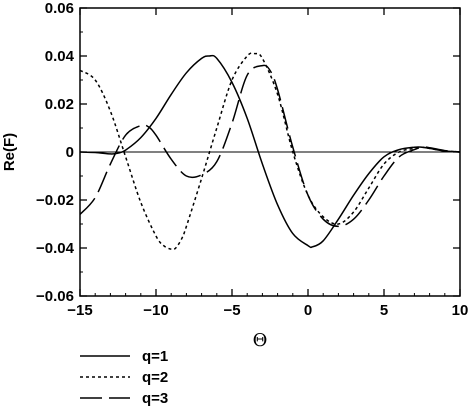  I want to click on y-tick-label: 0.06, so click(59, 8).